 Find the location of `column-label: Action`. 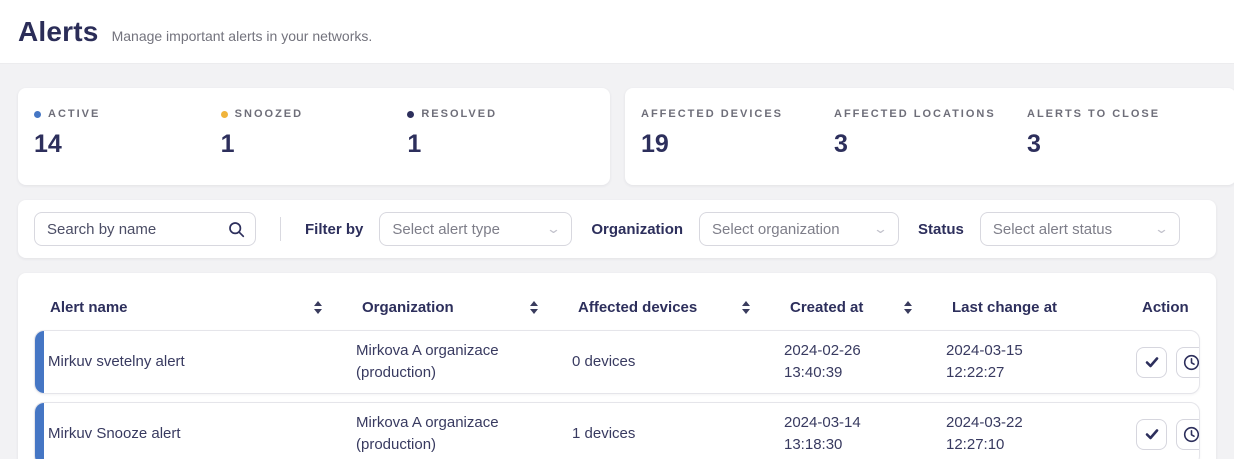

column-label: Action is located at coordinates (1165, 307).